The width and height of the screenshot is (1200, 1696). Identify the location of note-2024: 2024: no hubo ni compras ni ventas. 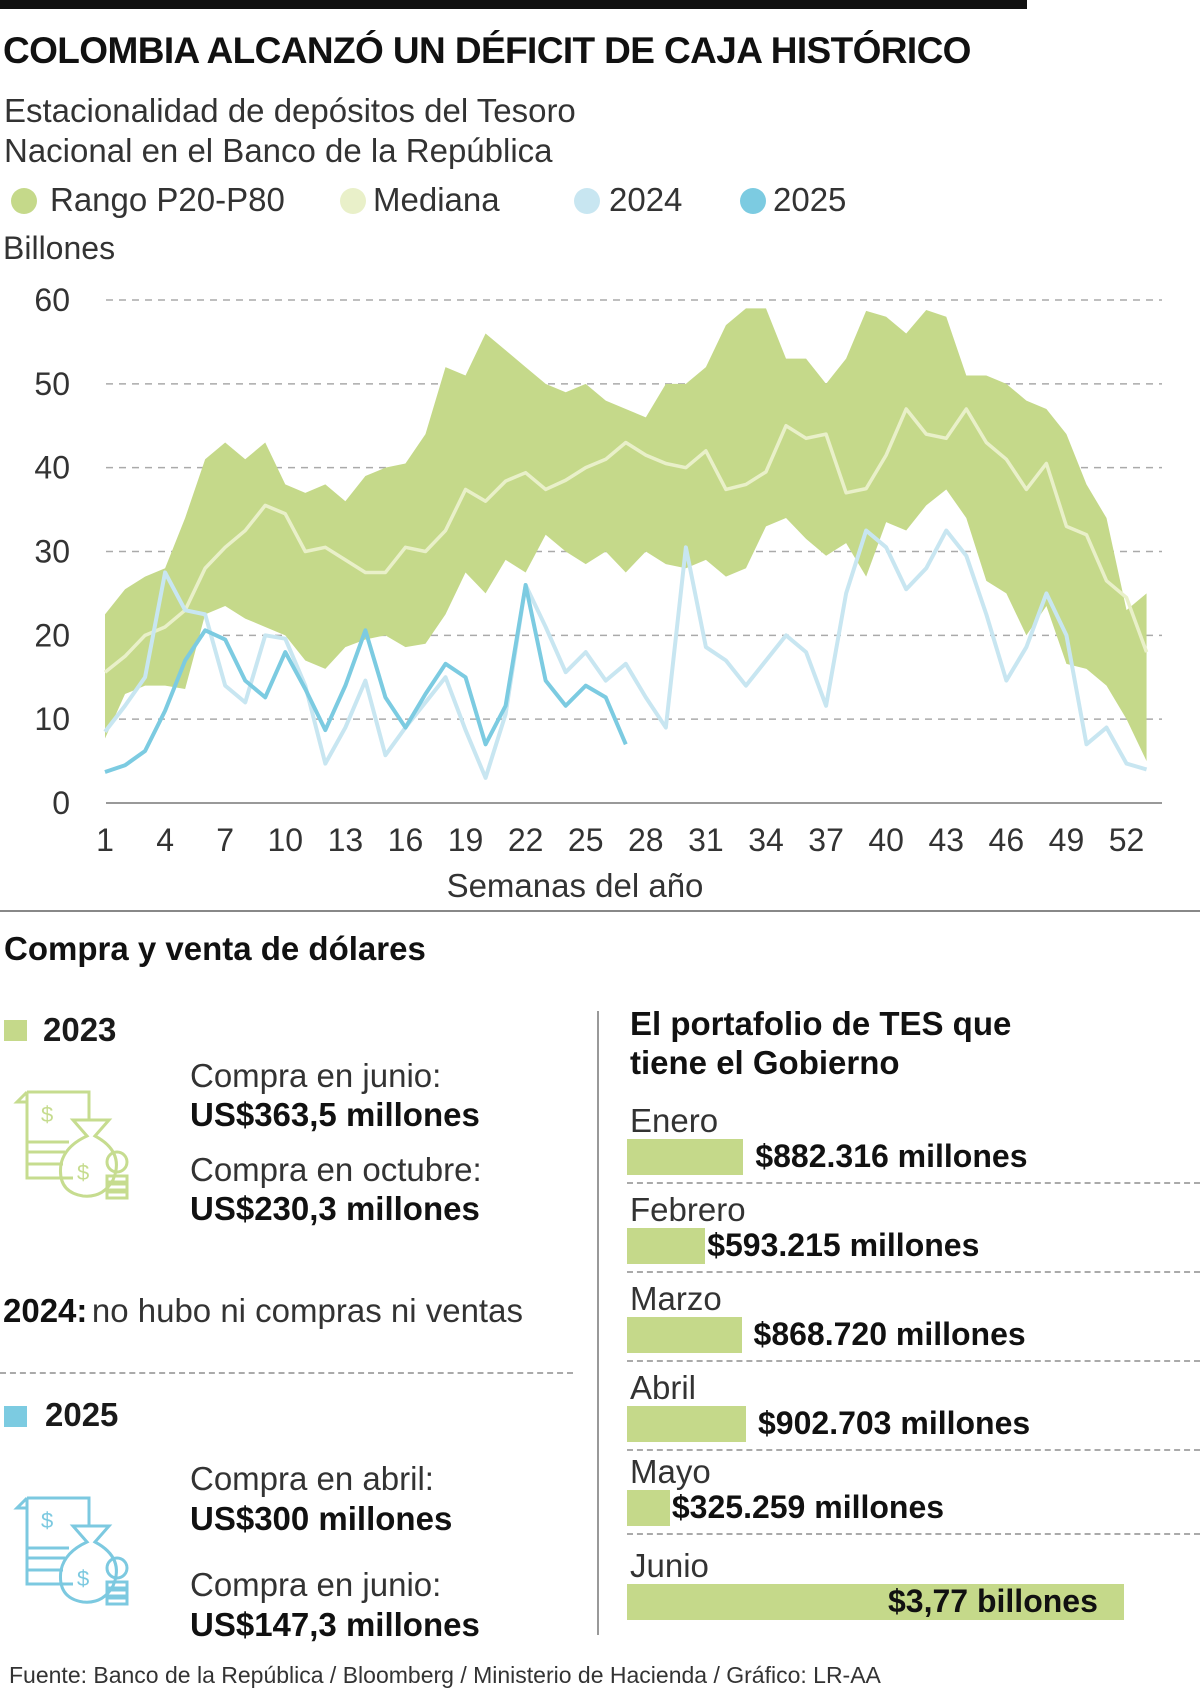
(263, 1311).